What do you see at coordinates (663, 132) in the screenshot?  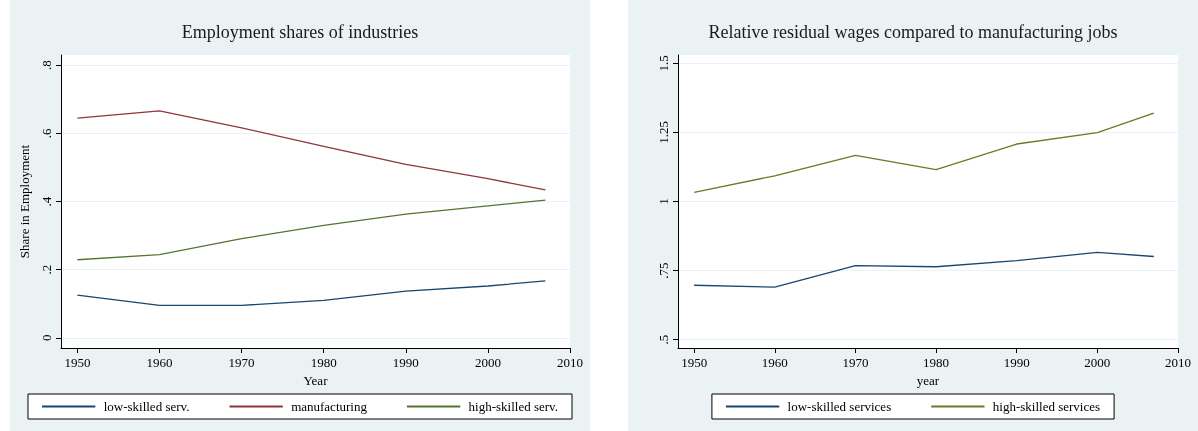 I see `y-tick-label: 1.25` at bounding box center [663, 132].